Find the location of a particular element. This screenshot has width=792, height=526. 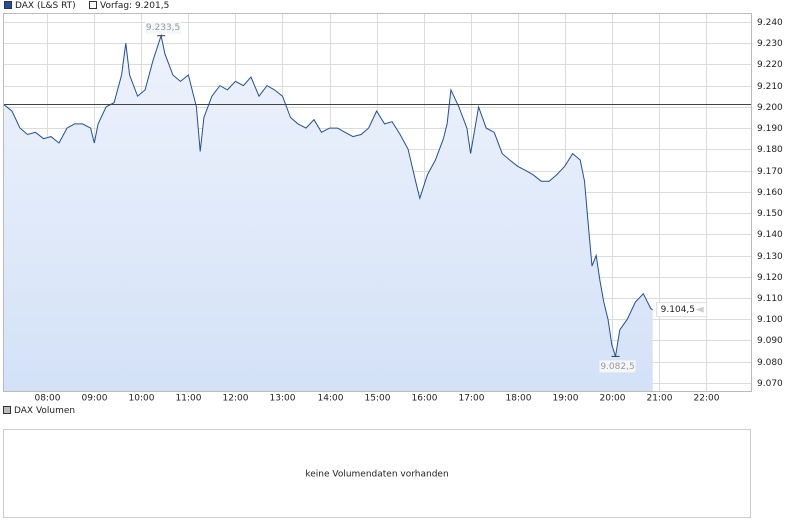

y-tick-label: 9.210 is located at coordinates (770, 87).